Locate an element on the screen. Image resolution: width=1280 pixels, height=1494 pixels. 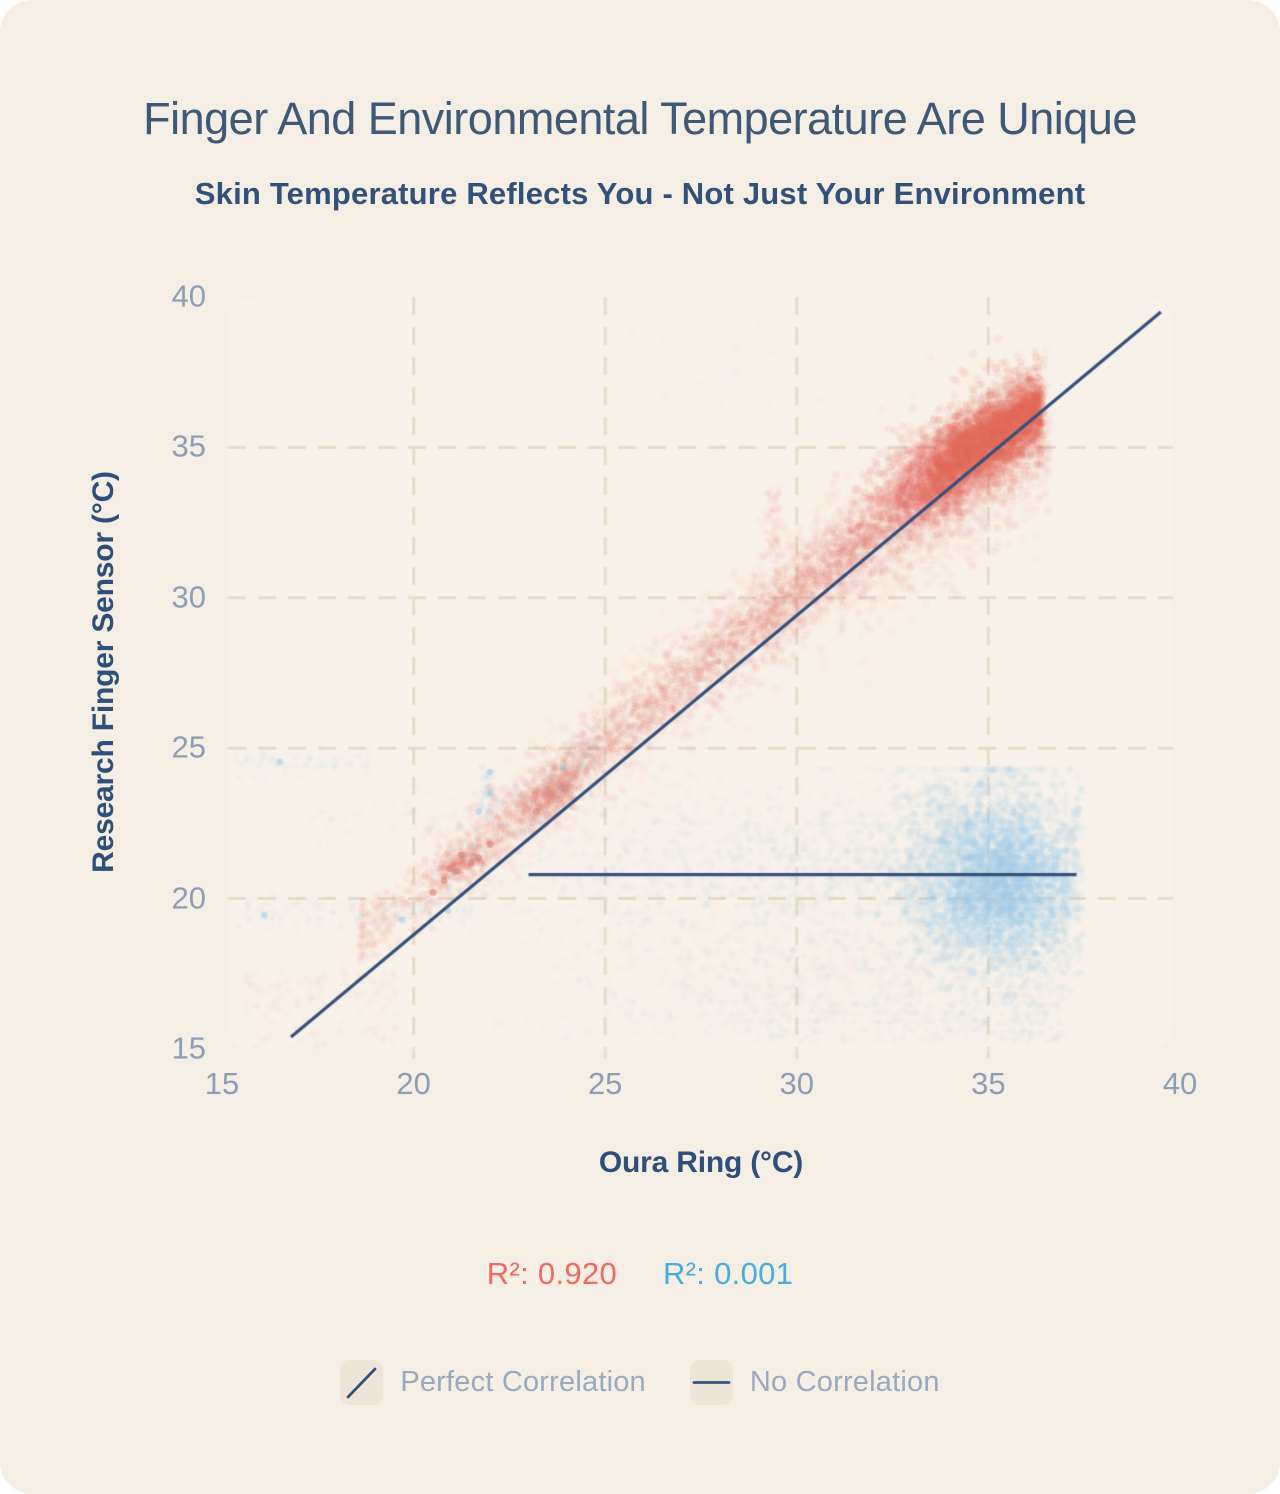
r2-annotation: R²: 0.920 is located at coordinates (551, 1273).